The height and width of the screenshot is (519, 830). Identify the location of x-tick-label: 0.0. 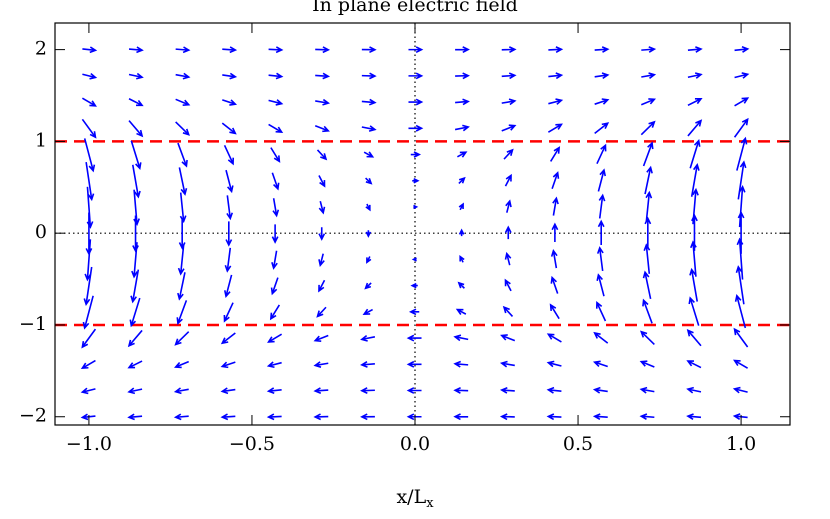
(415, 444).